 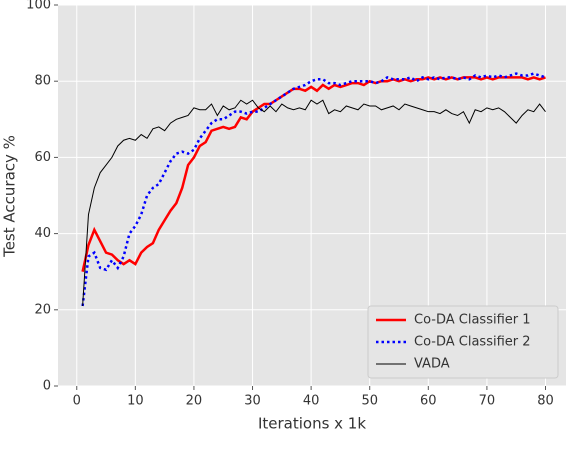 I want to click on x-tick-label: 40, so click(x=311, y=401).